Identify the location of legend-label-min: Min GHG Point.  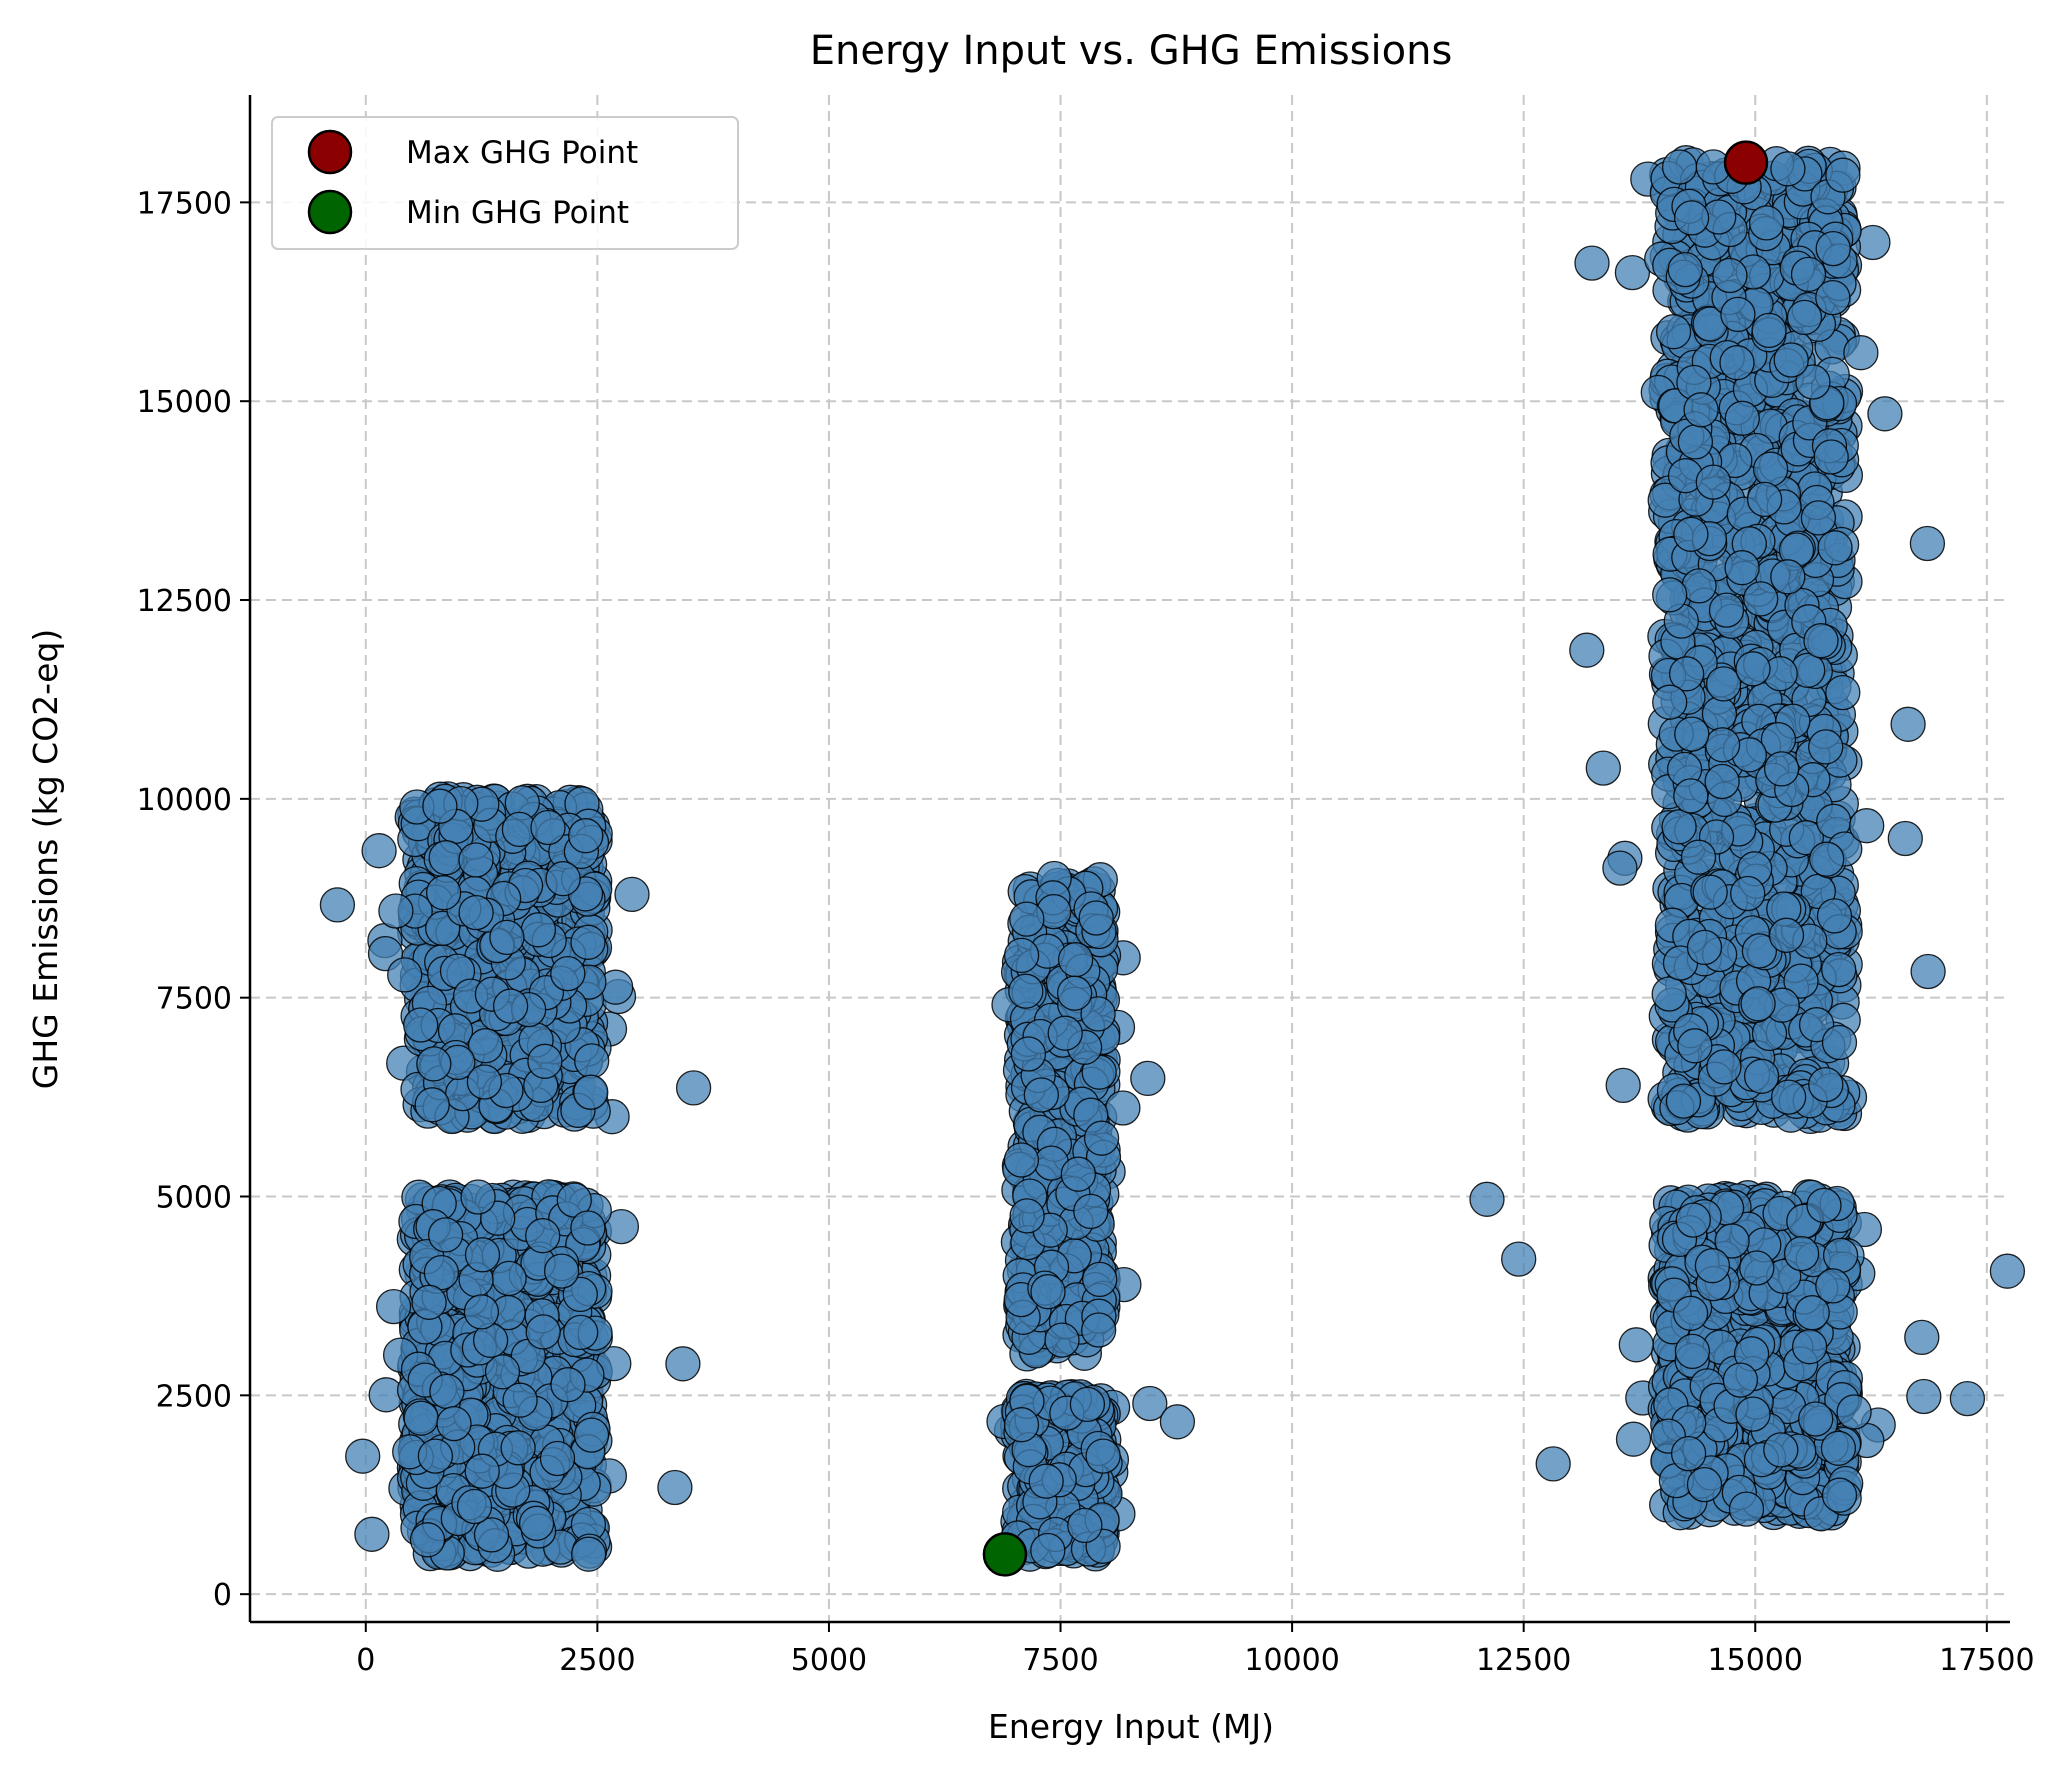
(517, 213).